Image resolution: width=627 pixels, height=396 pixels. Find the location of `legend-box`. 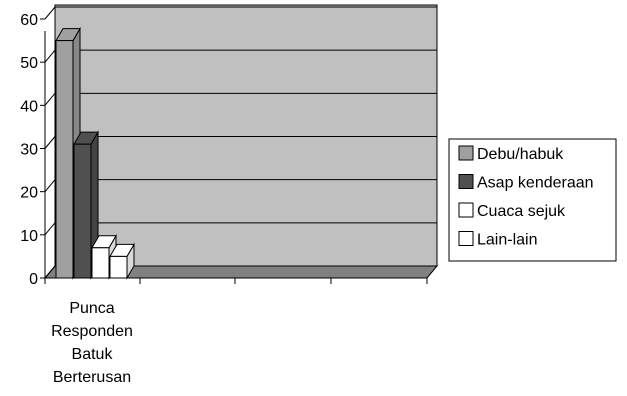

legend-box is located at coordinates (532, 200).